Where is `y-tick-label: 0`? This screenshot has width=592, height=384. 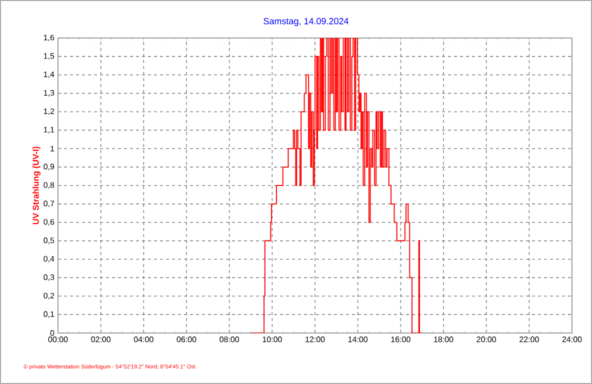
y-tick-label: 0 is located at coordinates (52, 333).